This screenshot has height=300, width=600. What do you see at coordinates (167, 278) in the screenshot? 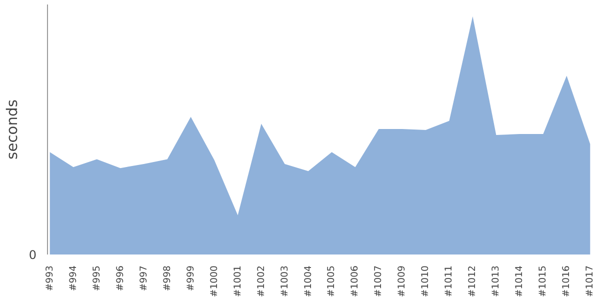
I see `x-tick-label: #998` at bounding box center [167, 278].